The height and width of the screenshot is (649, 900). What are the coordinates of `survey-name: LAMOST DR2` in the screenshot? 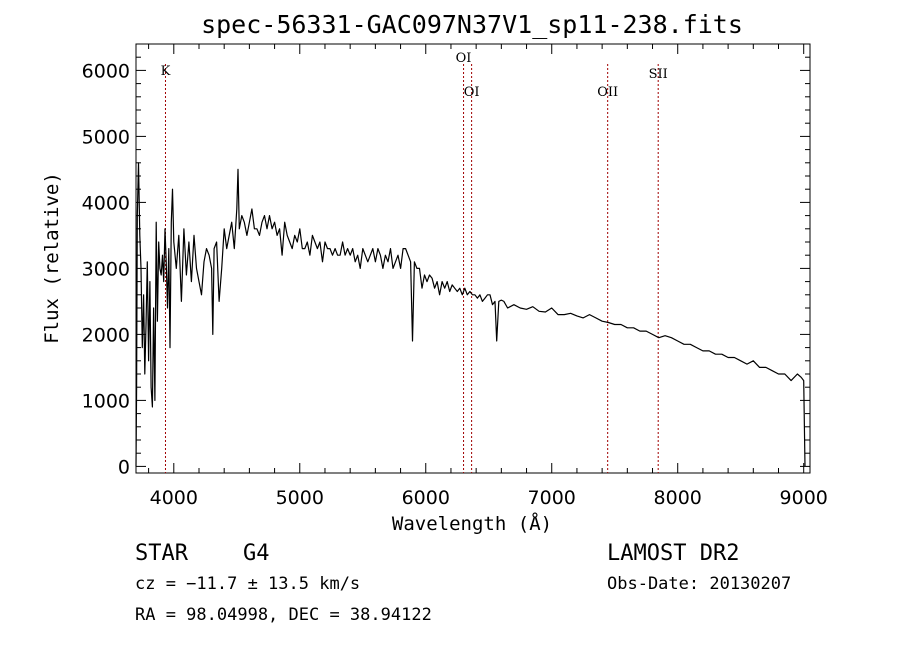 It's located at (673, 553).